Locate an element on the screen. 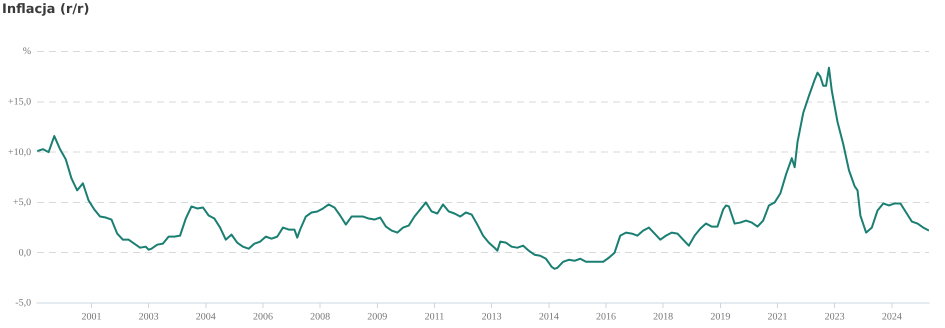 The width and height of the screenshot is (945, 328). x-tick-label: 2021 is located at coordinates (778, 317).